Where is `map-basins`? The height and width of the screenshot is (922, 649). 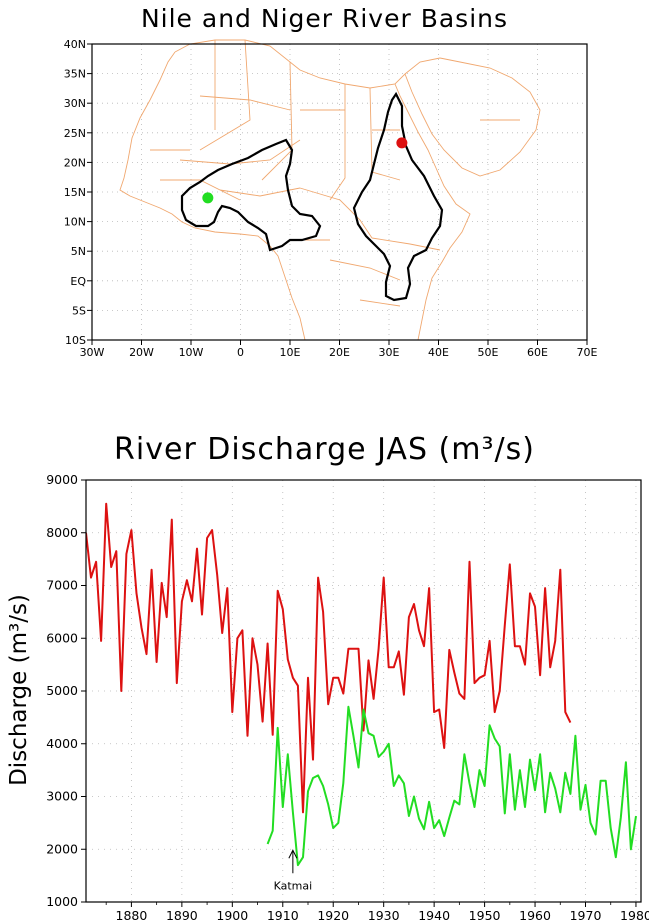
map-basins is located at coordinates (312, 196).